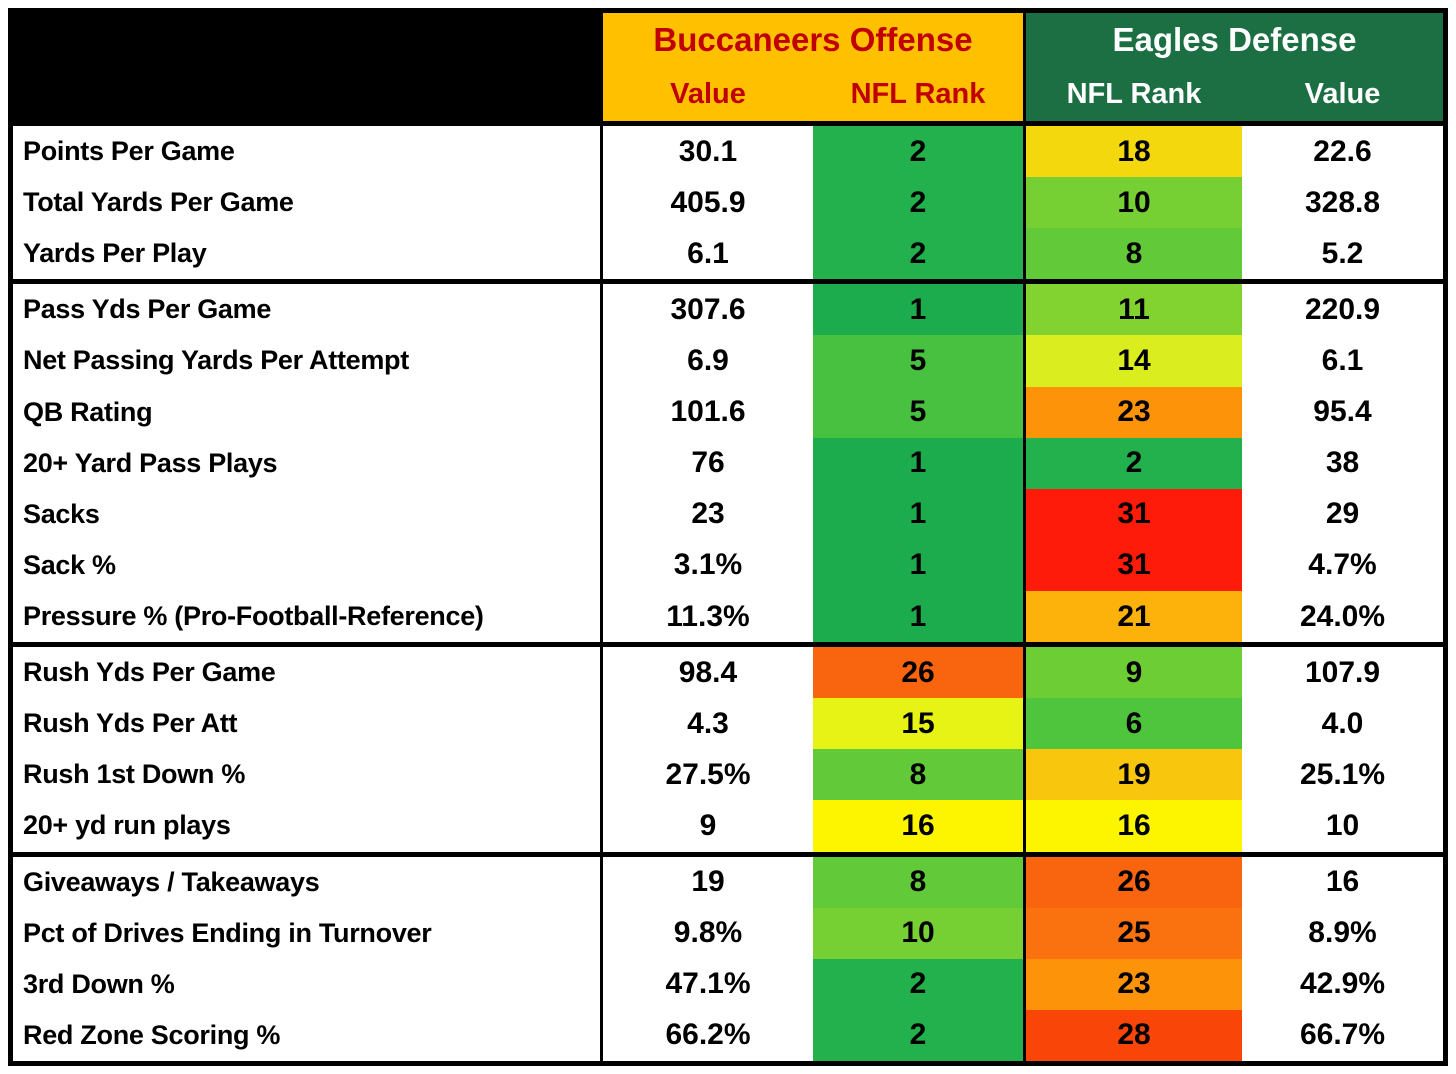 The width and height of the screenshot is (1456, 1074). What do you see at coordinates (1134, 203) in the screenshot?
I see `defense-rank: 10` at bounding box center [1134, 203].